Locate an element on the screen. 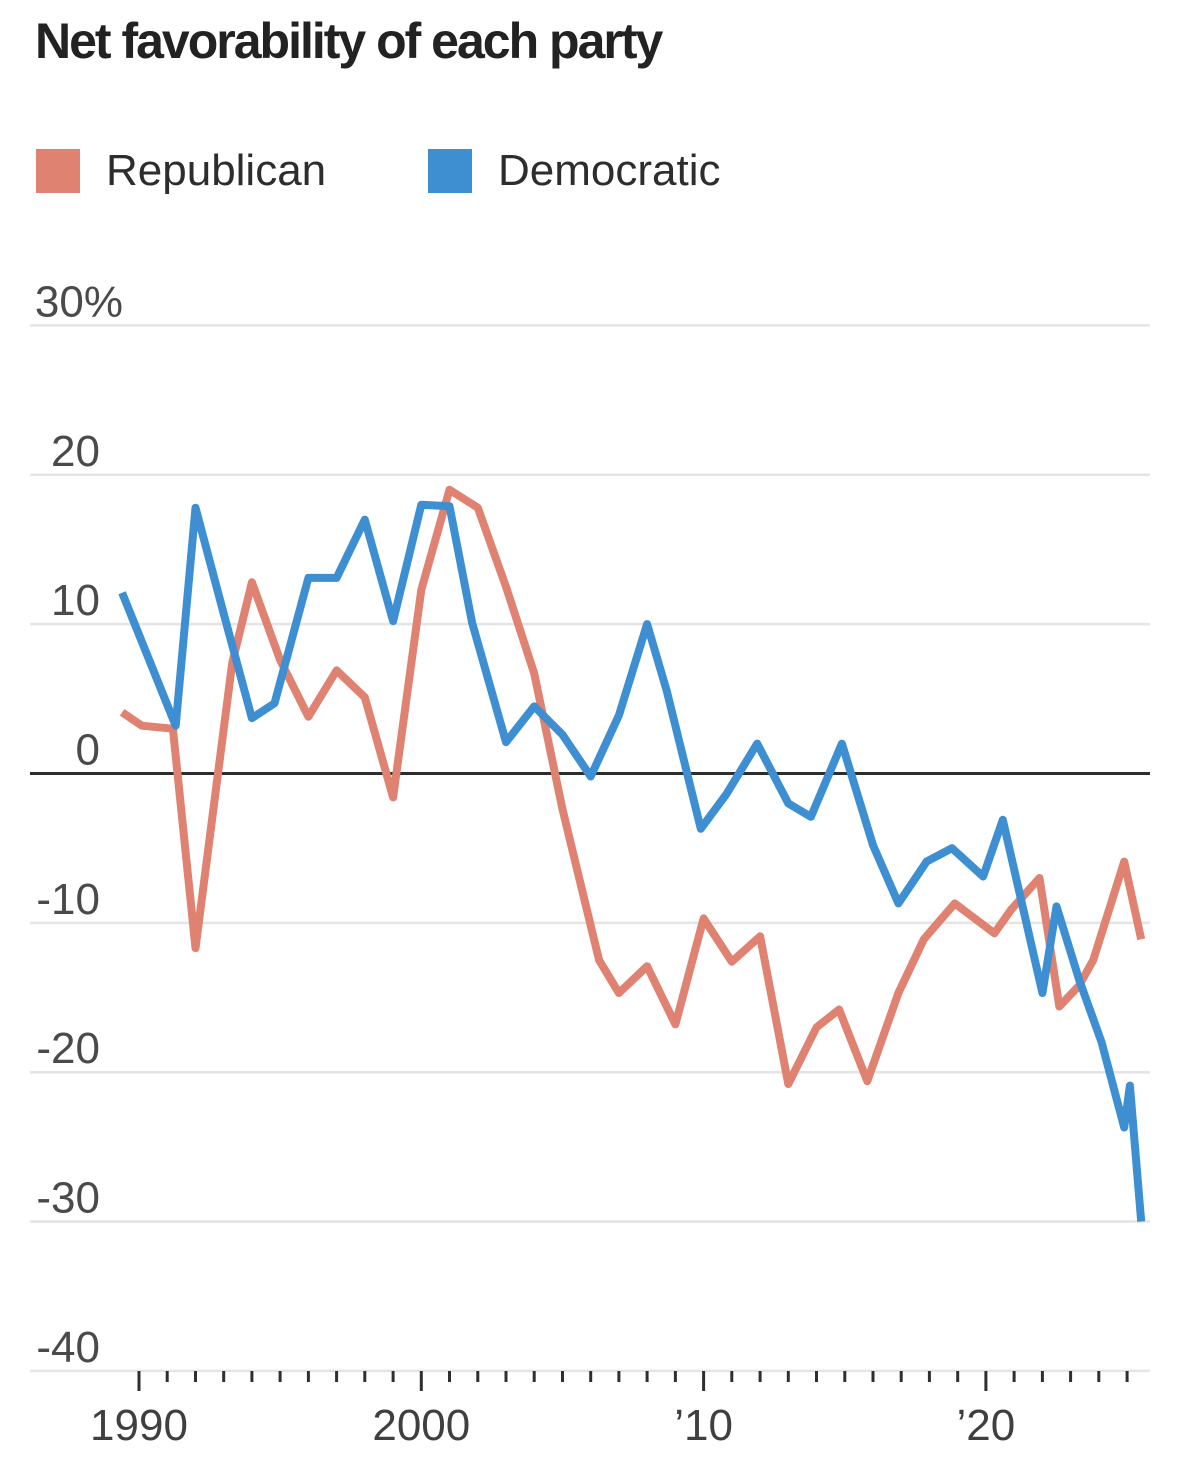  legend-item-republican: Republican is located at coordinates (181, 171).